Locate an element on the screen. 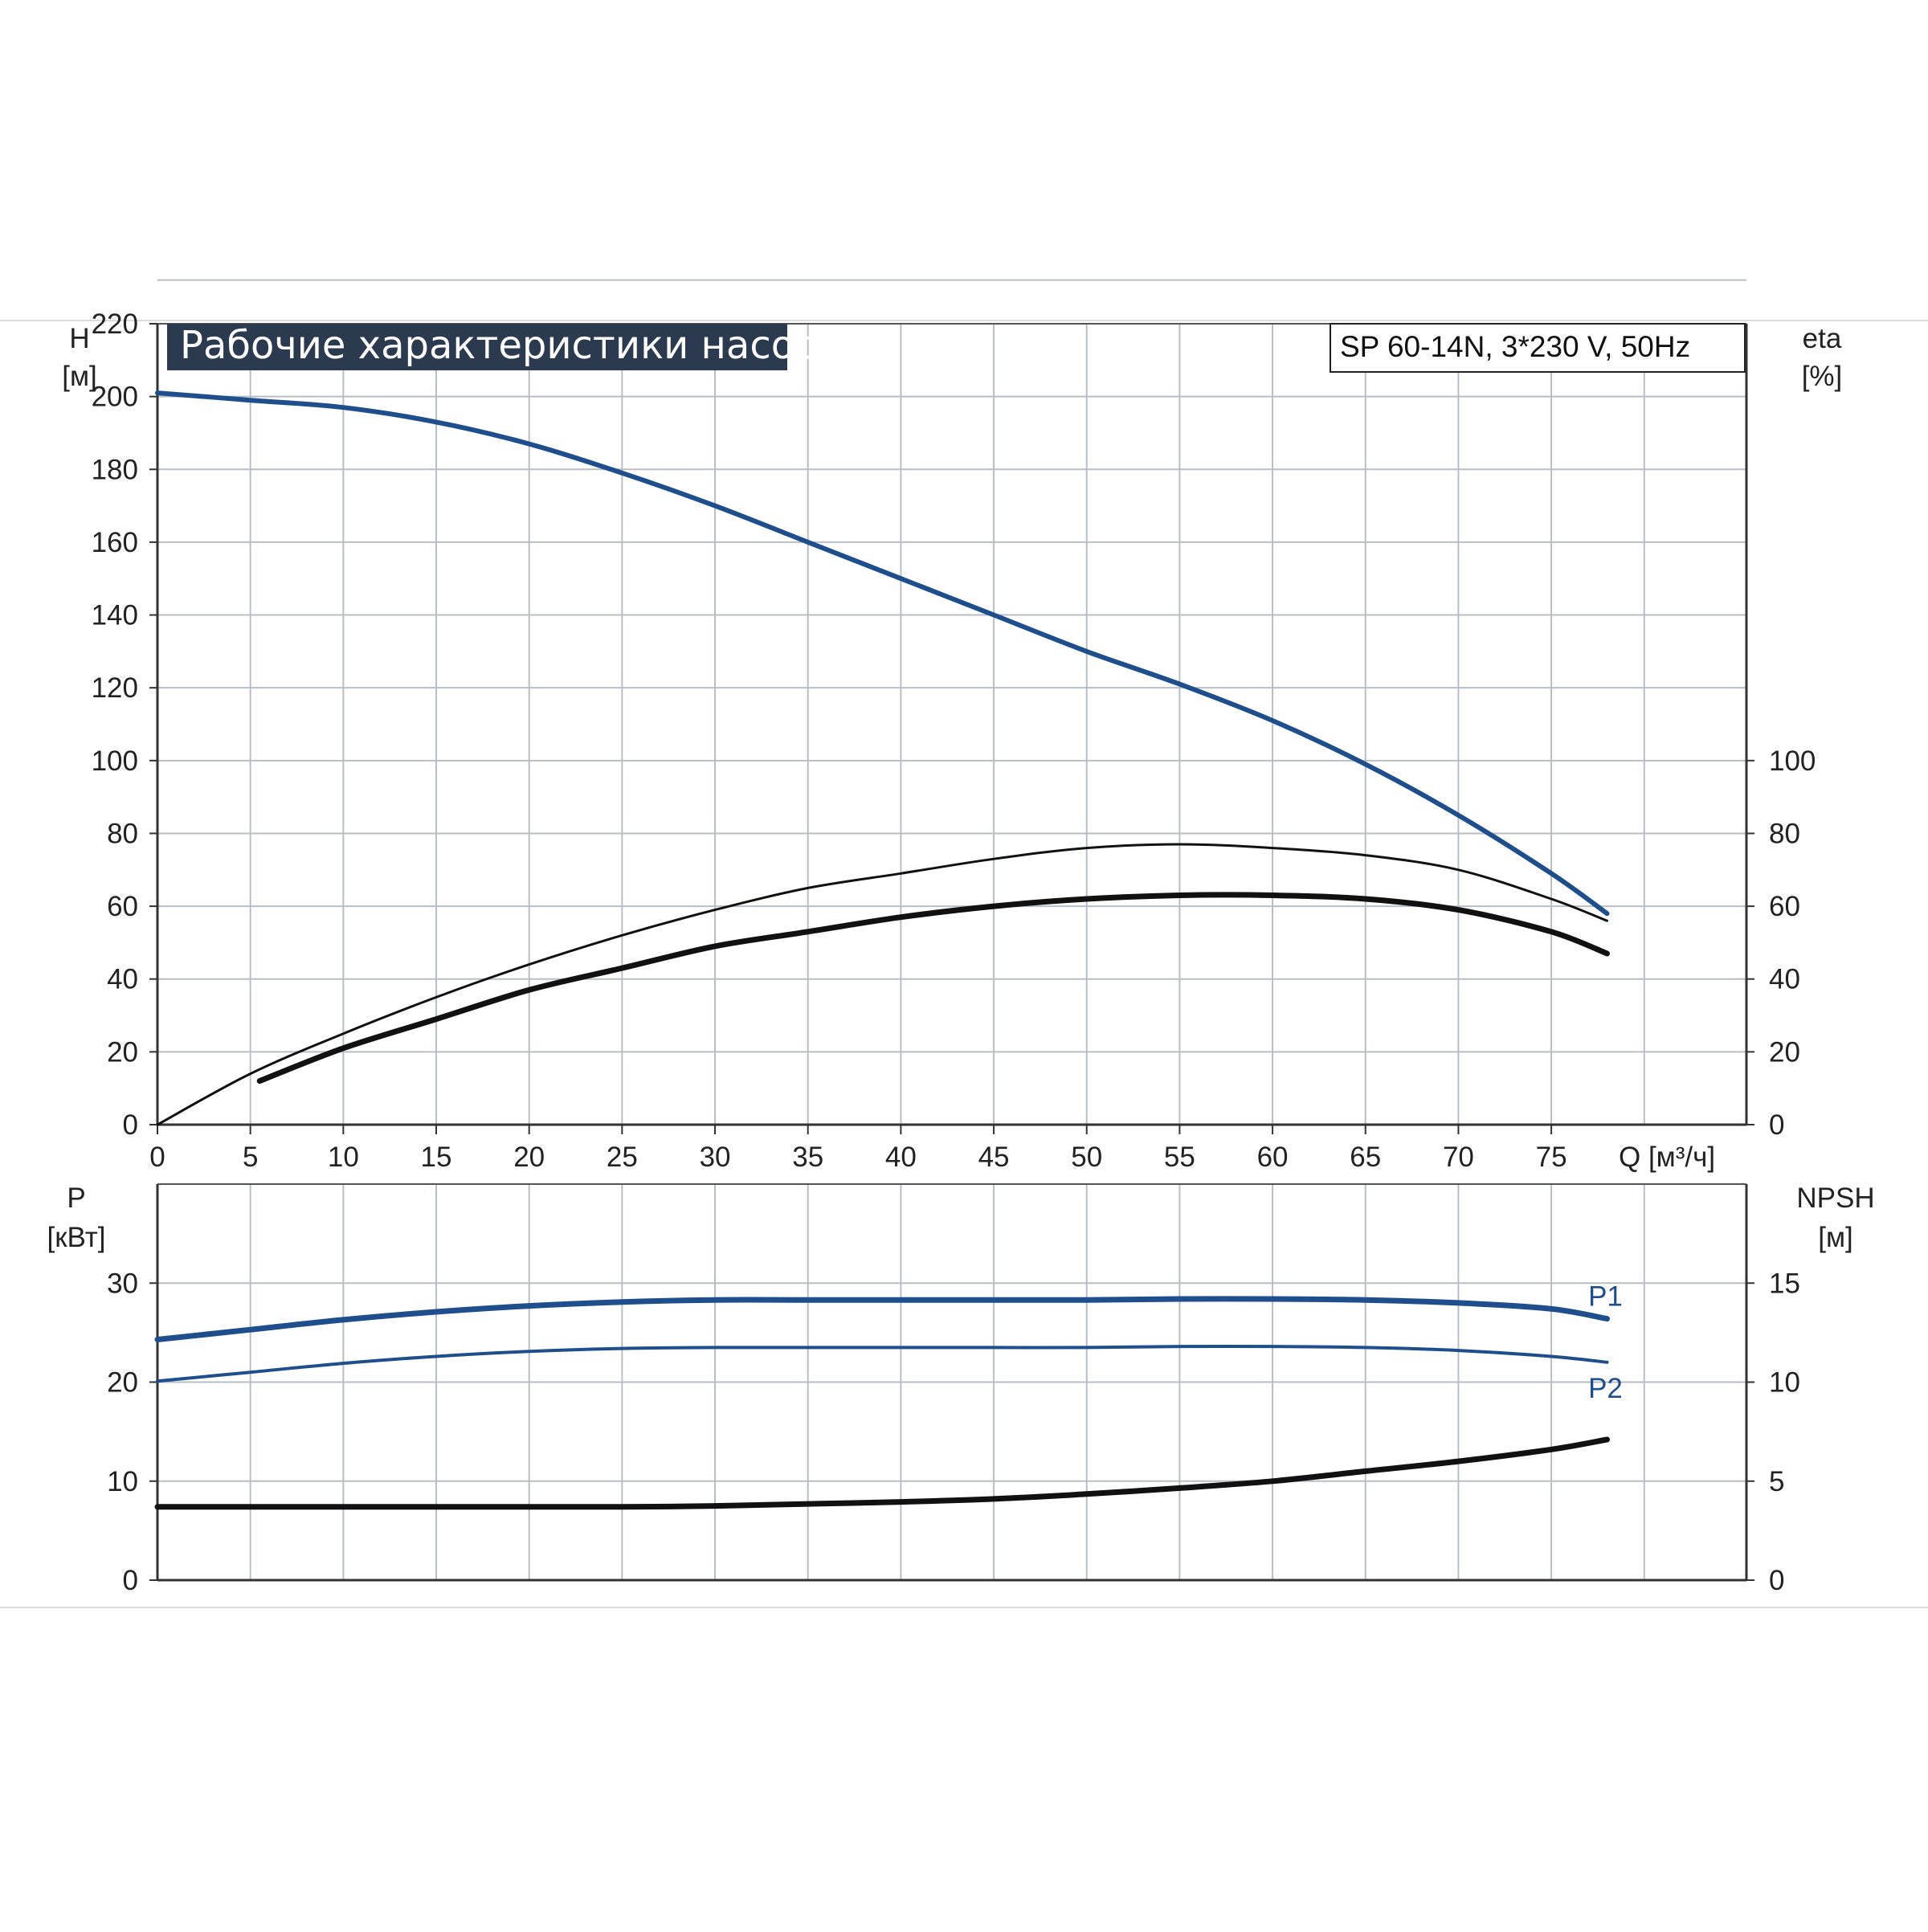 The height and width of the screenshot is (1932, 1928). y-tick-label: 60 is located at coordinates (122, 906).